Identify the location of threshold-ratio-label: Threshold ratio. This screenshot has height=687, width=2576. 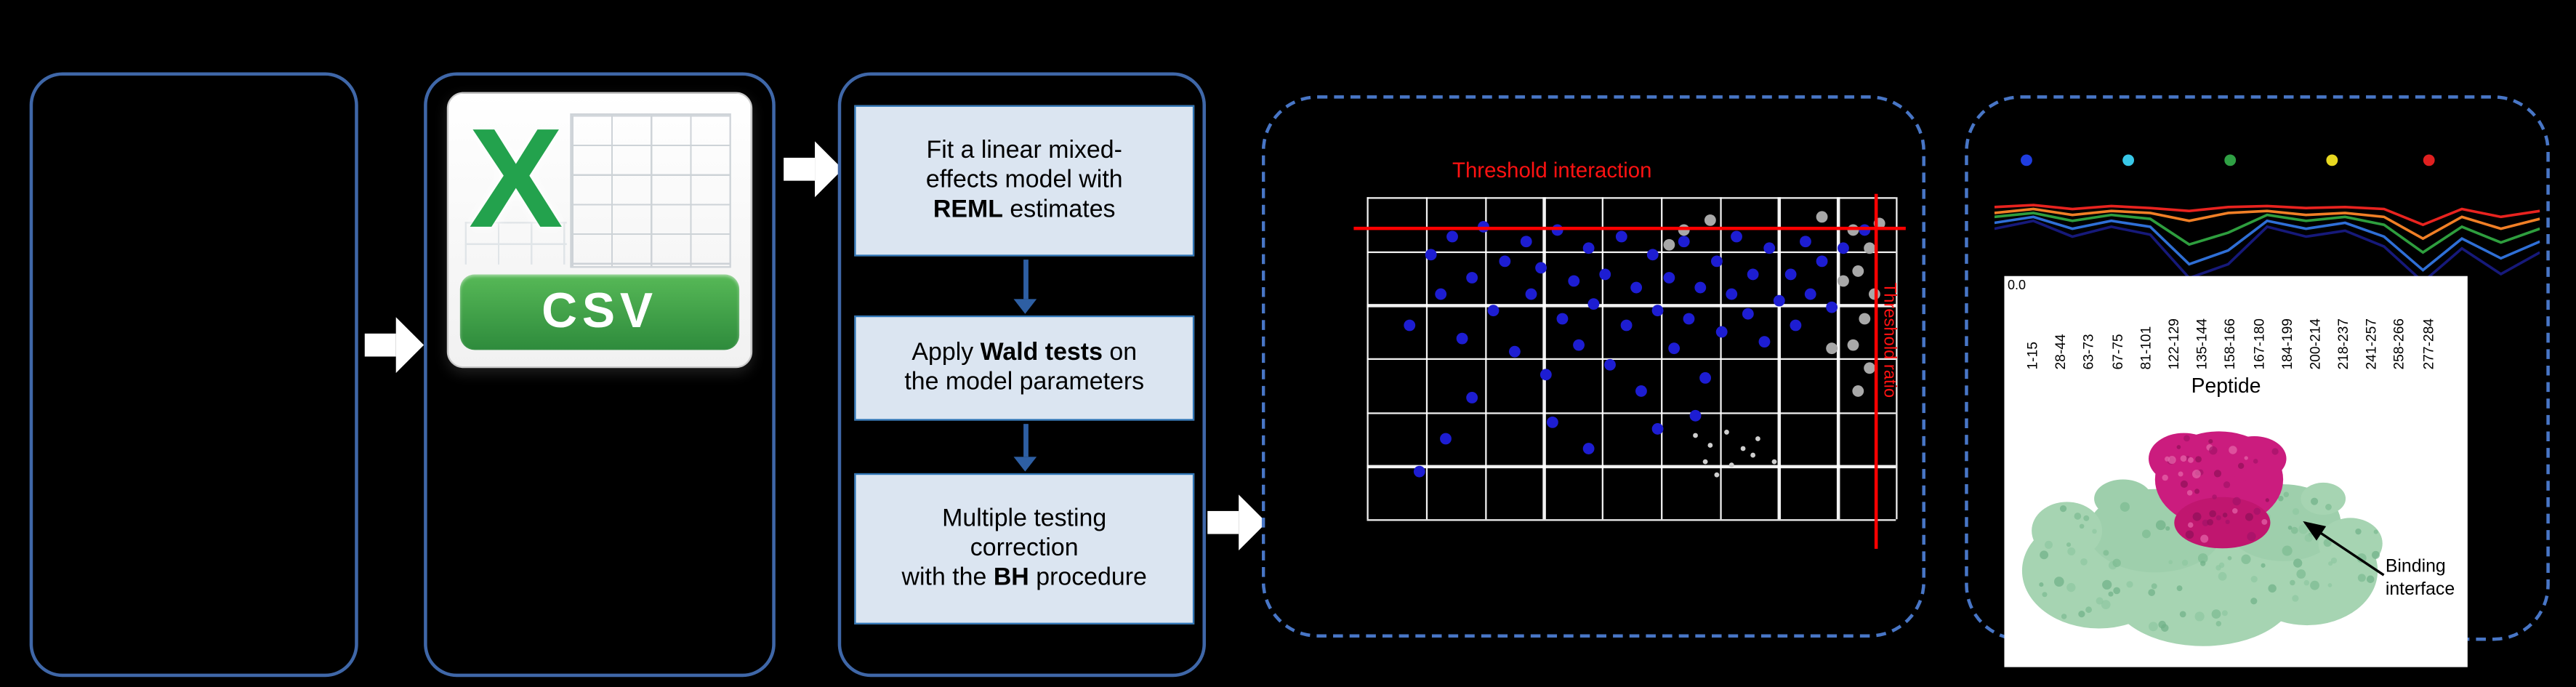
(1889, 340).